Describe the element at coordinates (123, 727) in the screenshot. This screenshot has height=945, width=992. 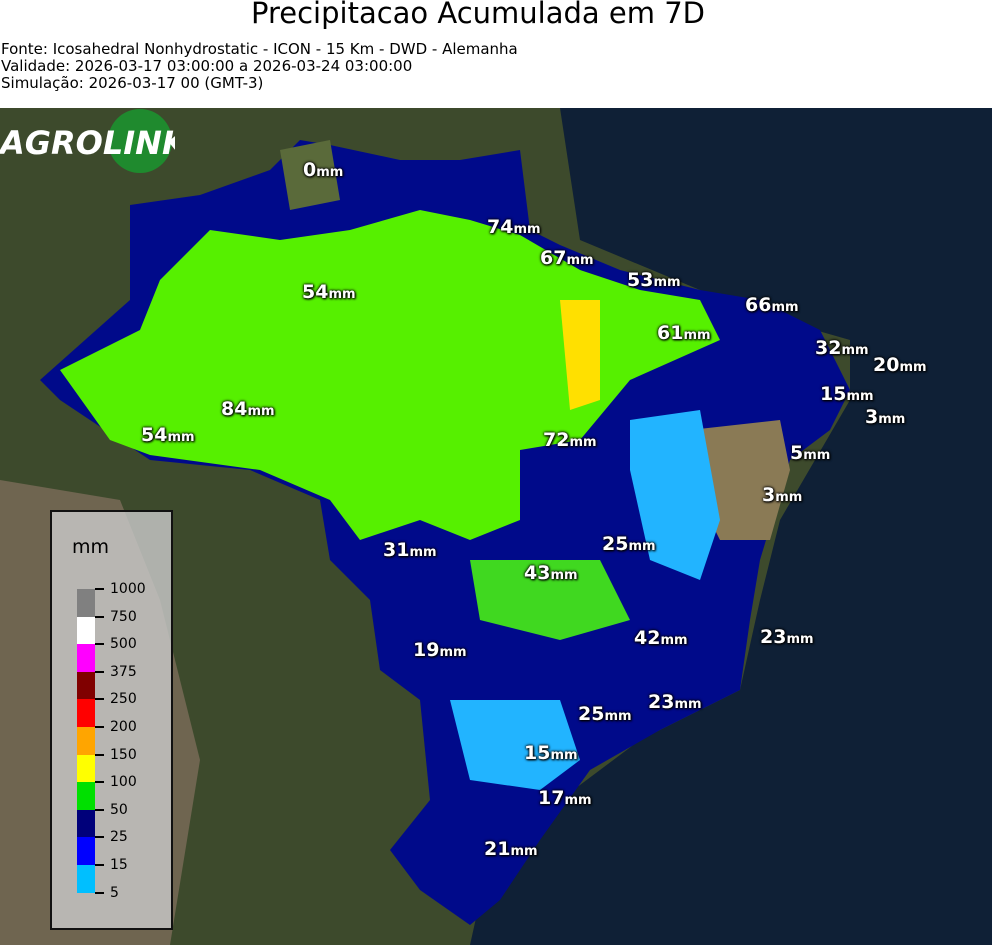
I see `colorbar-tick-label: 200` at that location.